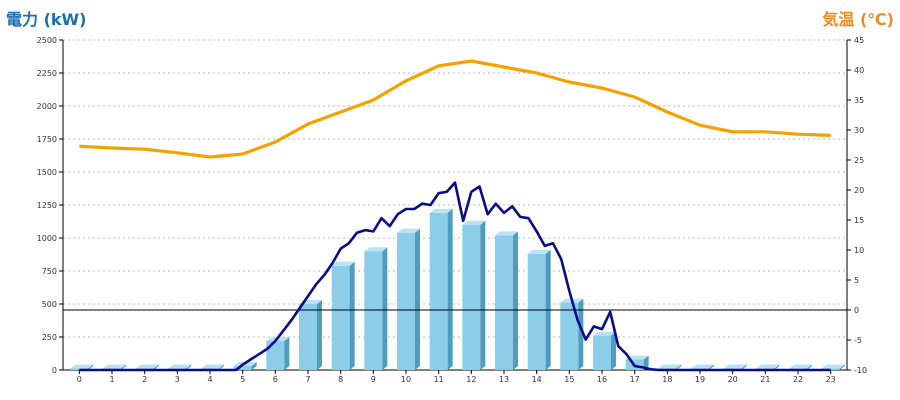  Describe the element at coordinates (471, 379) in the screenshot. I see `x-tick-label: 12` at that location.